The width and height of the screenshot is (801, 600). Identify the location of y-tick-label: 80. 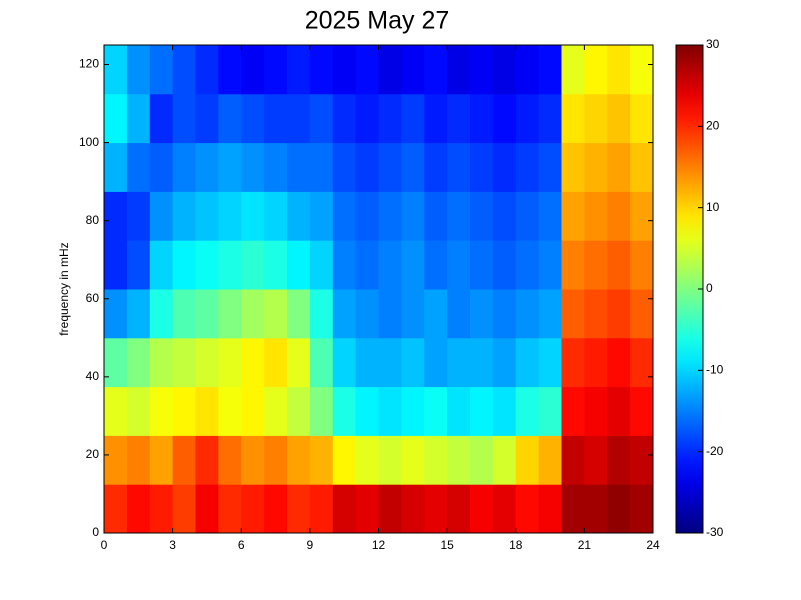
(93, 220).